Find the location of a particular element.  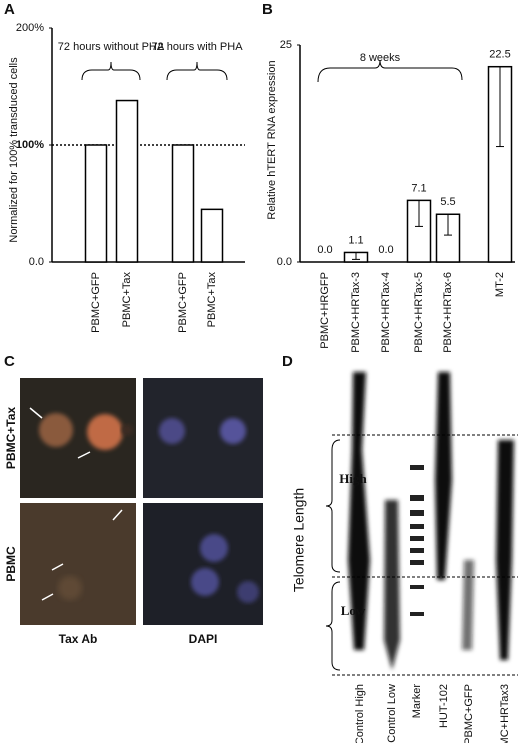

gel-lanes is located at coordinates (431, 521).